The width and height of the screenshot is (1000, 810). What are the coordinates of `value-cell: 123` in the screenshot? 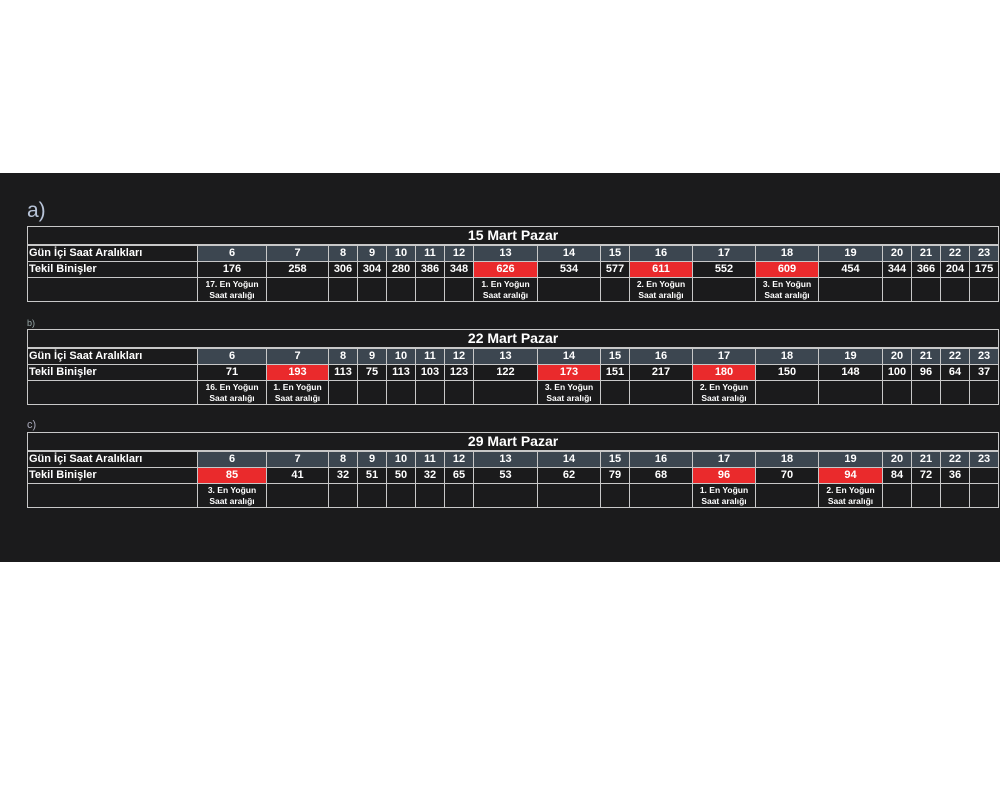 It's located at (459, 372).